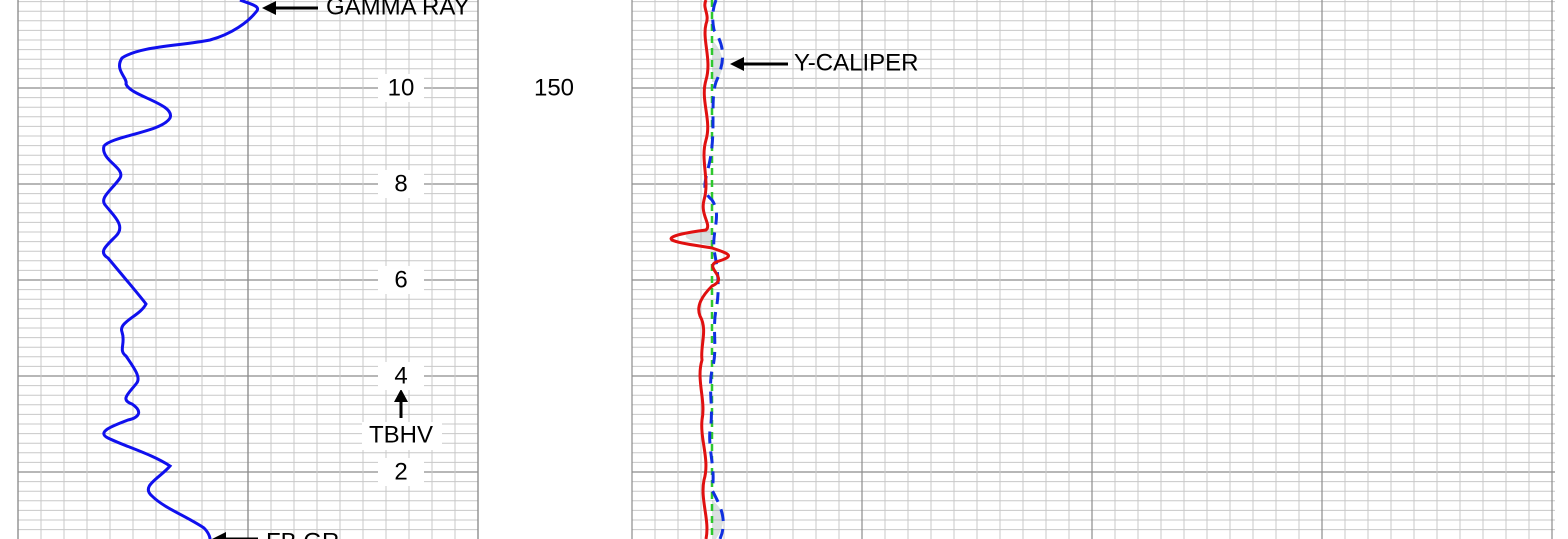 Image resolution: width=1568 pixels, height=539 pixels. I want to click on fb-gr-label: FB GR, so click(302, 533).